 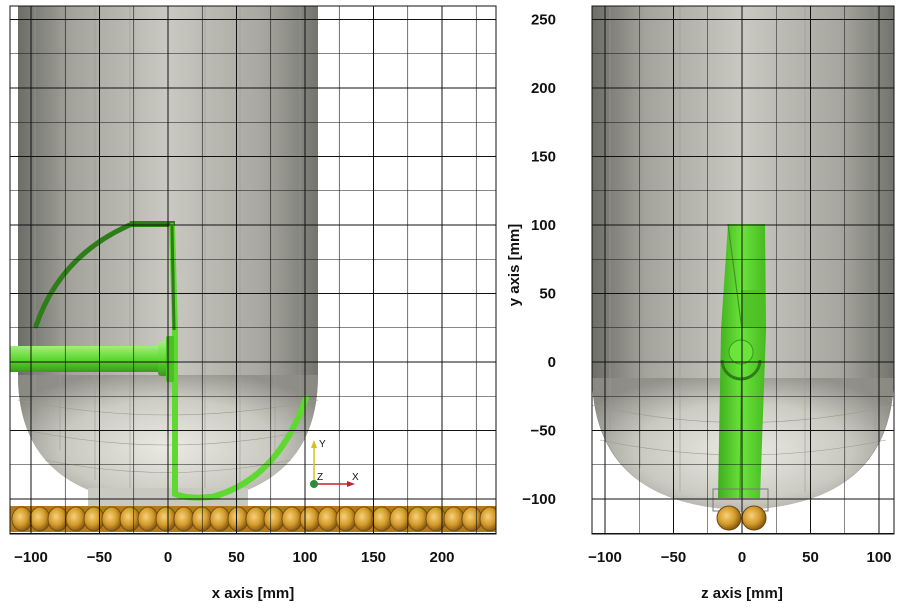 I want to click on shaft-hub, so click(x=170, y=359).